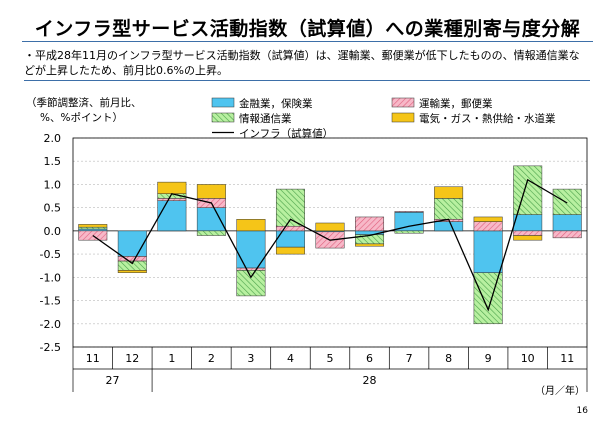  Describe the element at coordinates (53, 231) in the screenshot. I see `y-tick-label: 0.0` at that location.